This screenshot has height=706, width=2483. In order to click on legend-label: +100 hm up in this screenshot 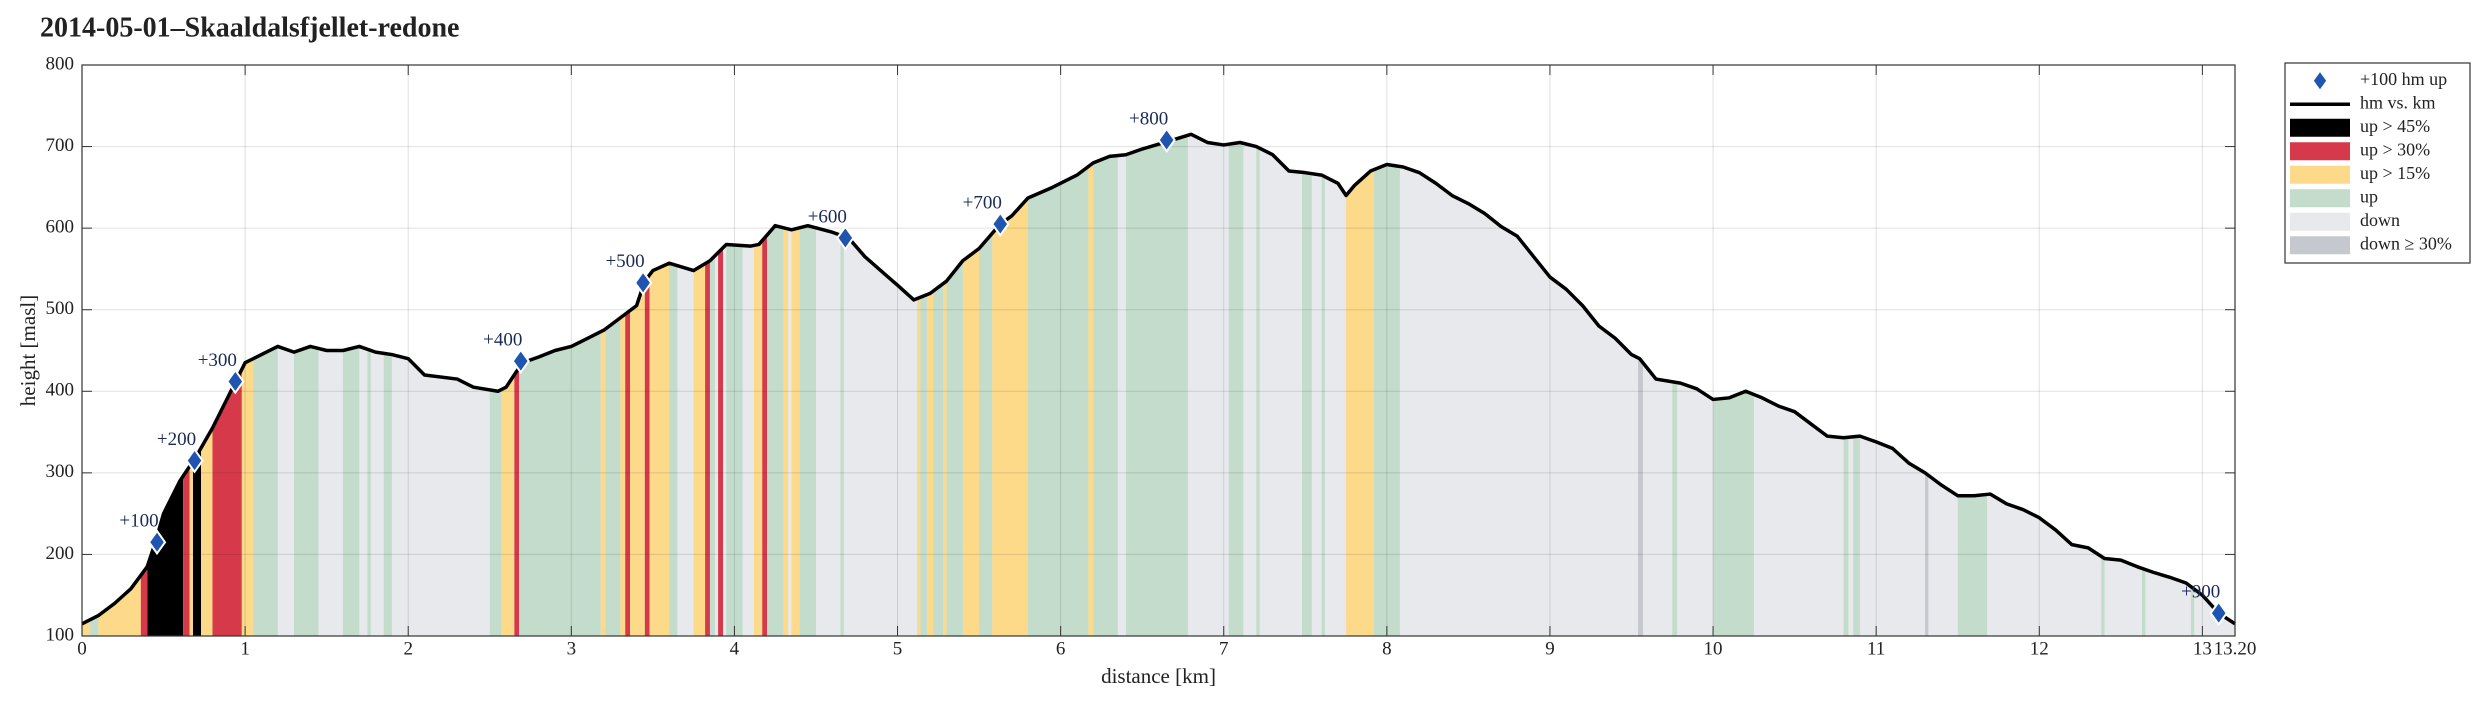, I will do `click(2403, 79)`.